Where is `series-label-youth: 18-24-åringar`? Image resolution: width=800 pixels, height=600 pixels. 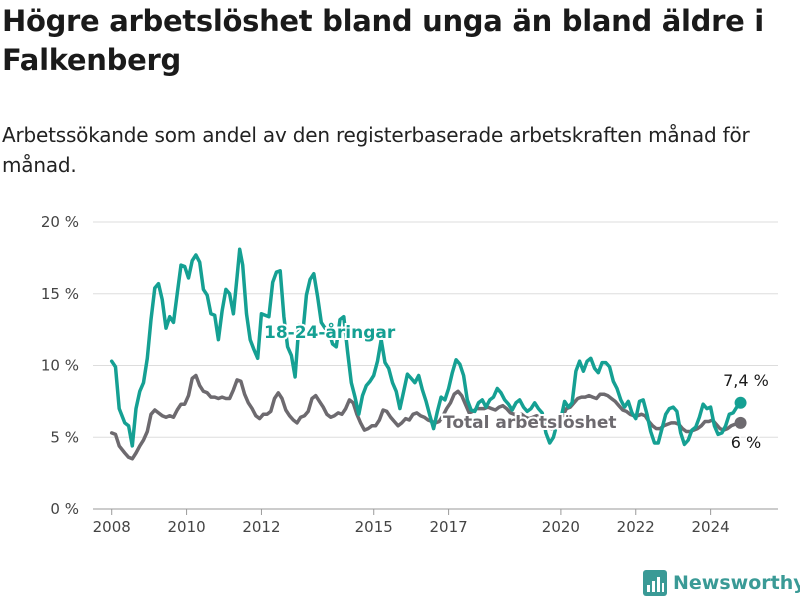
series-label-youth: 18-24-åringar is located at coordinates (330, 332).